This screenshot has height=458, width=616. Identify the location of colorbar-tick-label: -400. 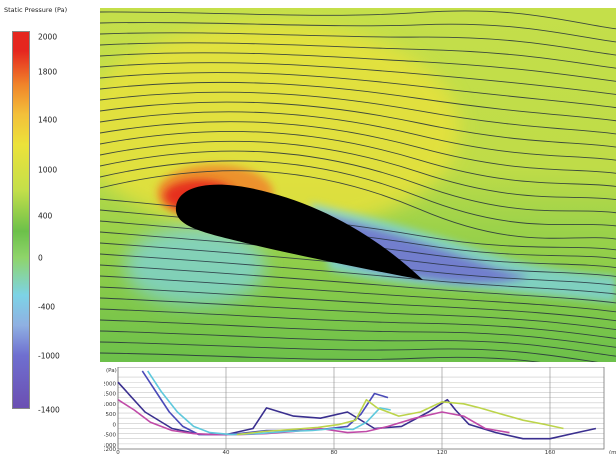
(47, 307).